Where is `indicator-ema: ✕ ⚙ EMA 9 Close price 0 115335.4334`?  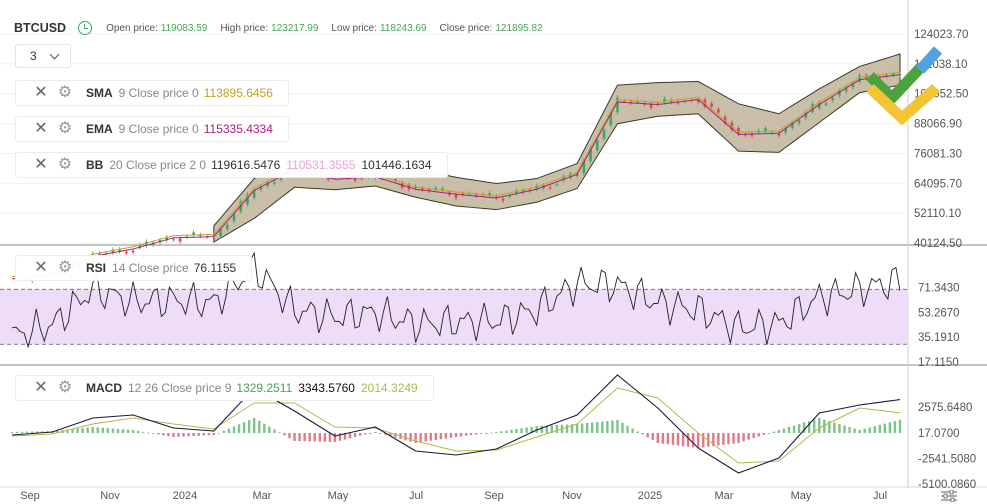 indicator-ema: ✕ ⚙ EMA 9 Close price 0 115335.4334 is located at coordinates (152, 129).